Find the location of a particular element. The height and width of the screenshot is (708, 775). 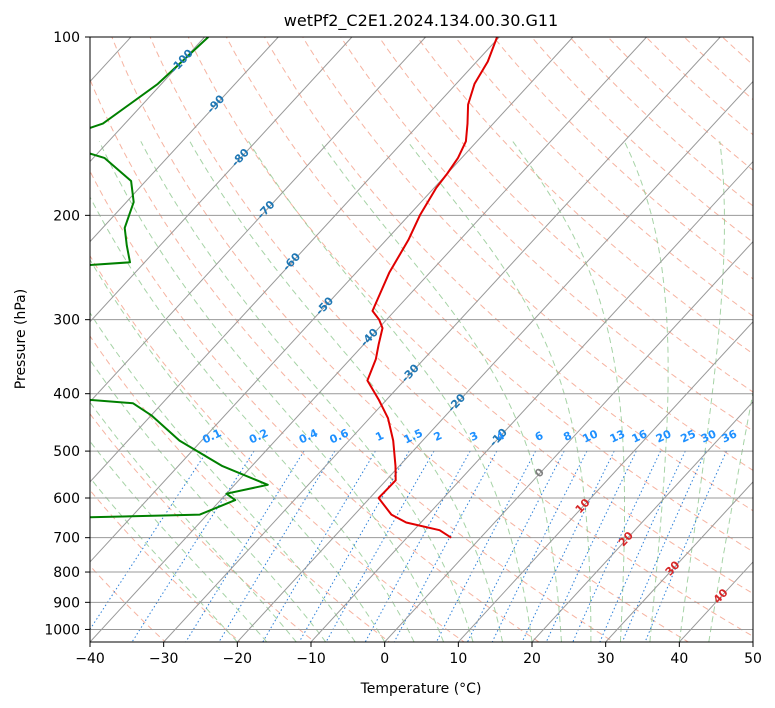

y-axis-label: Pressure (hPa) is located at coordinates (21, 339).